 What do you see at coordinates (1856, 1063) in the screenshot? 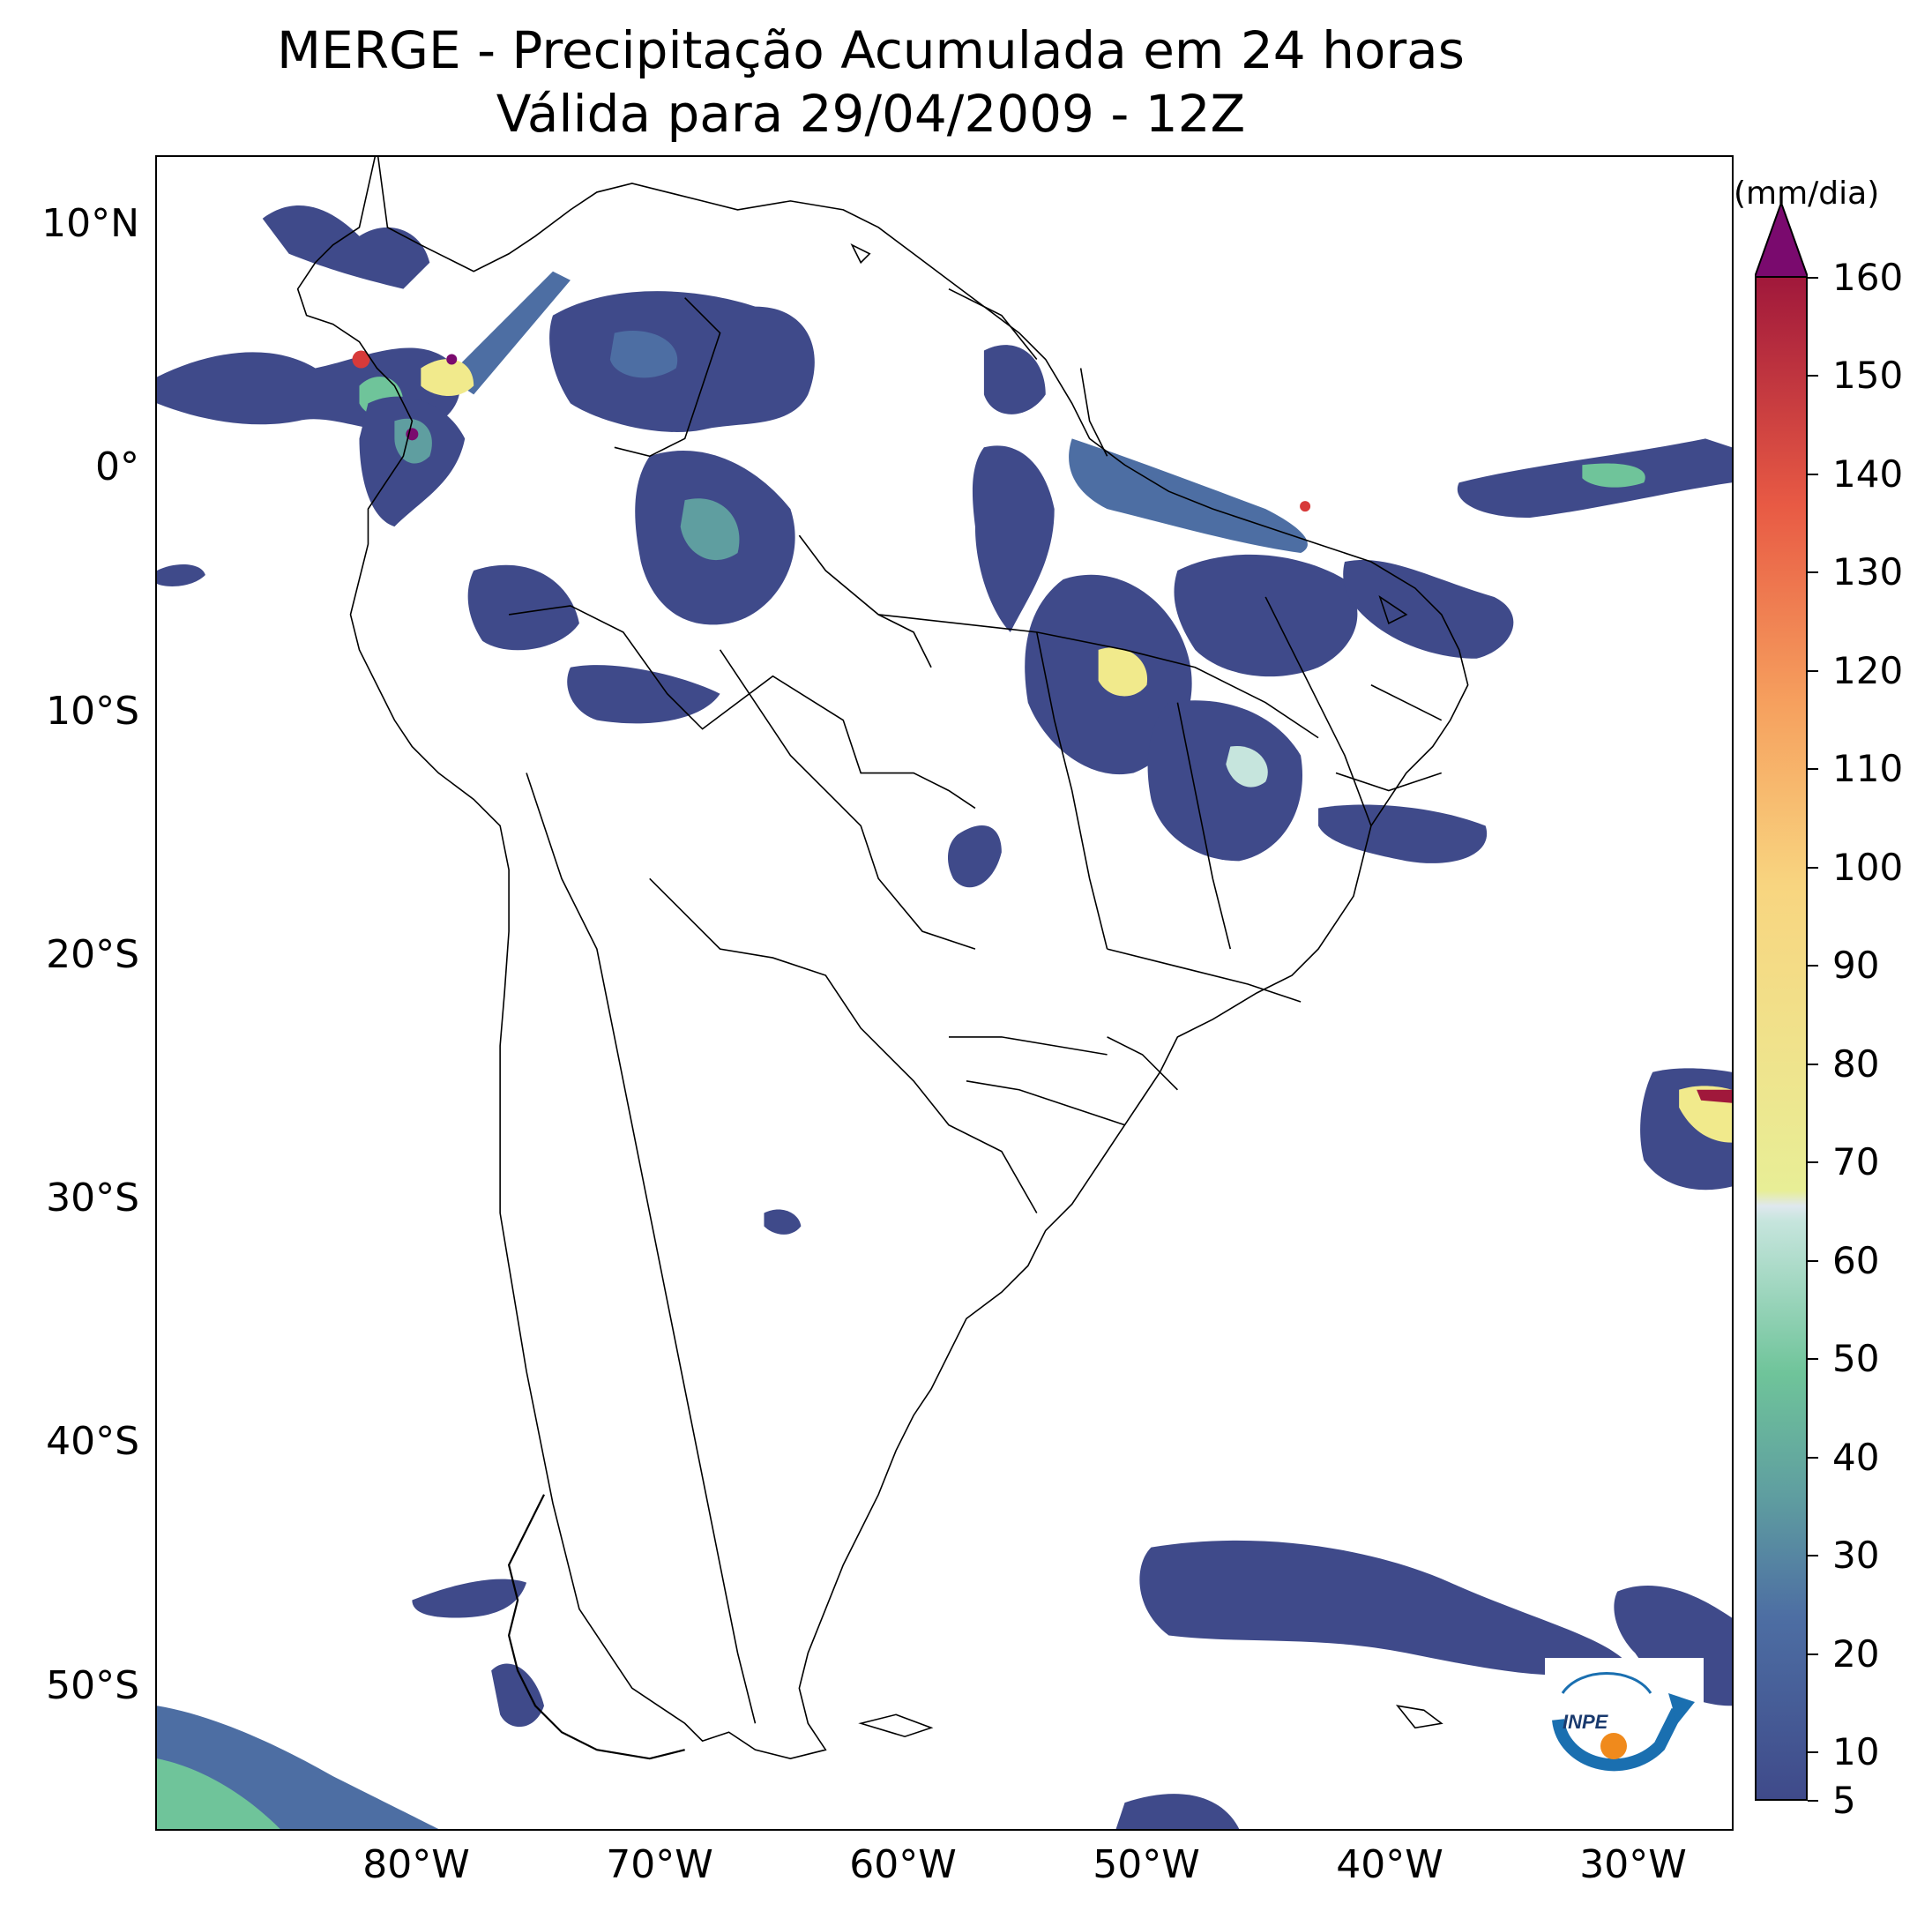
I see `colorbar-tick-label: 80` at bounding box center [1856, 1063].